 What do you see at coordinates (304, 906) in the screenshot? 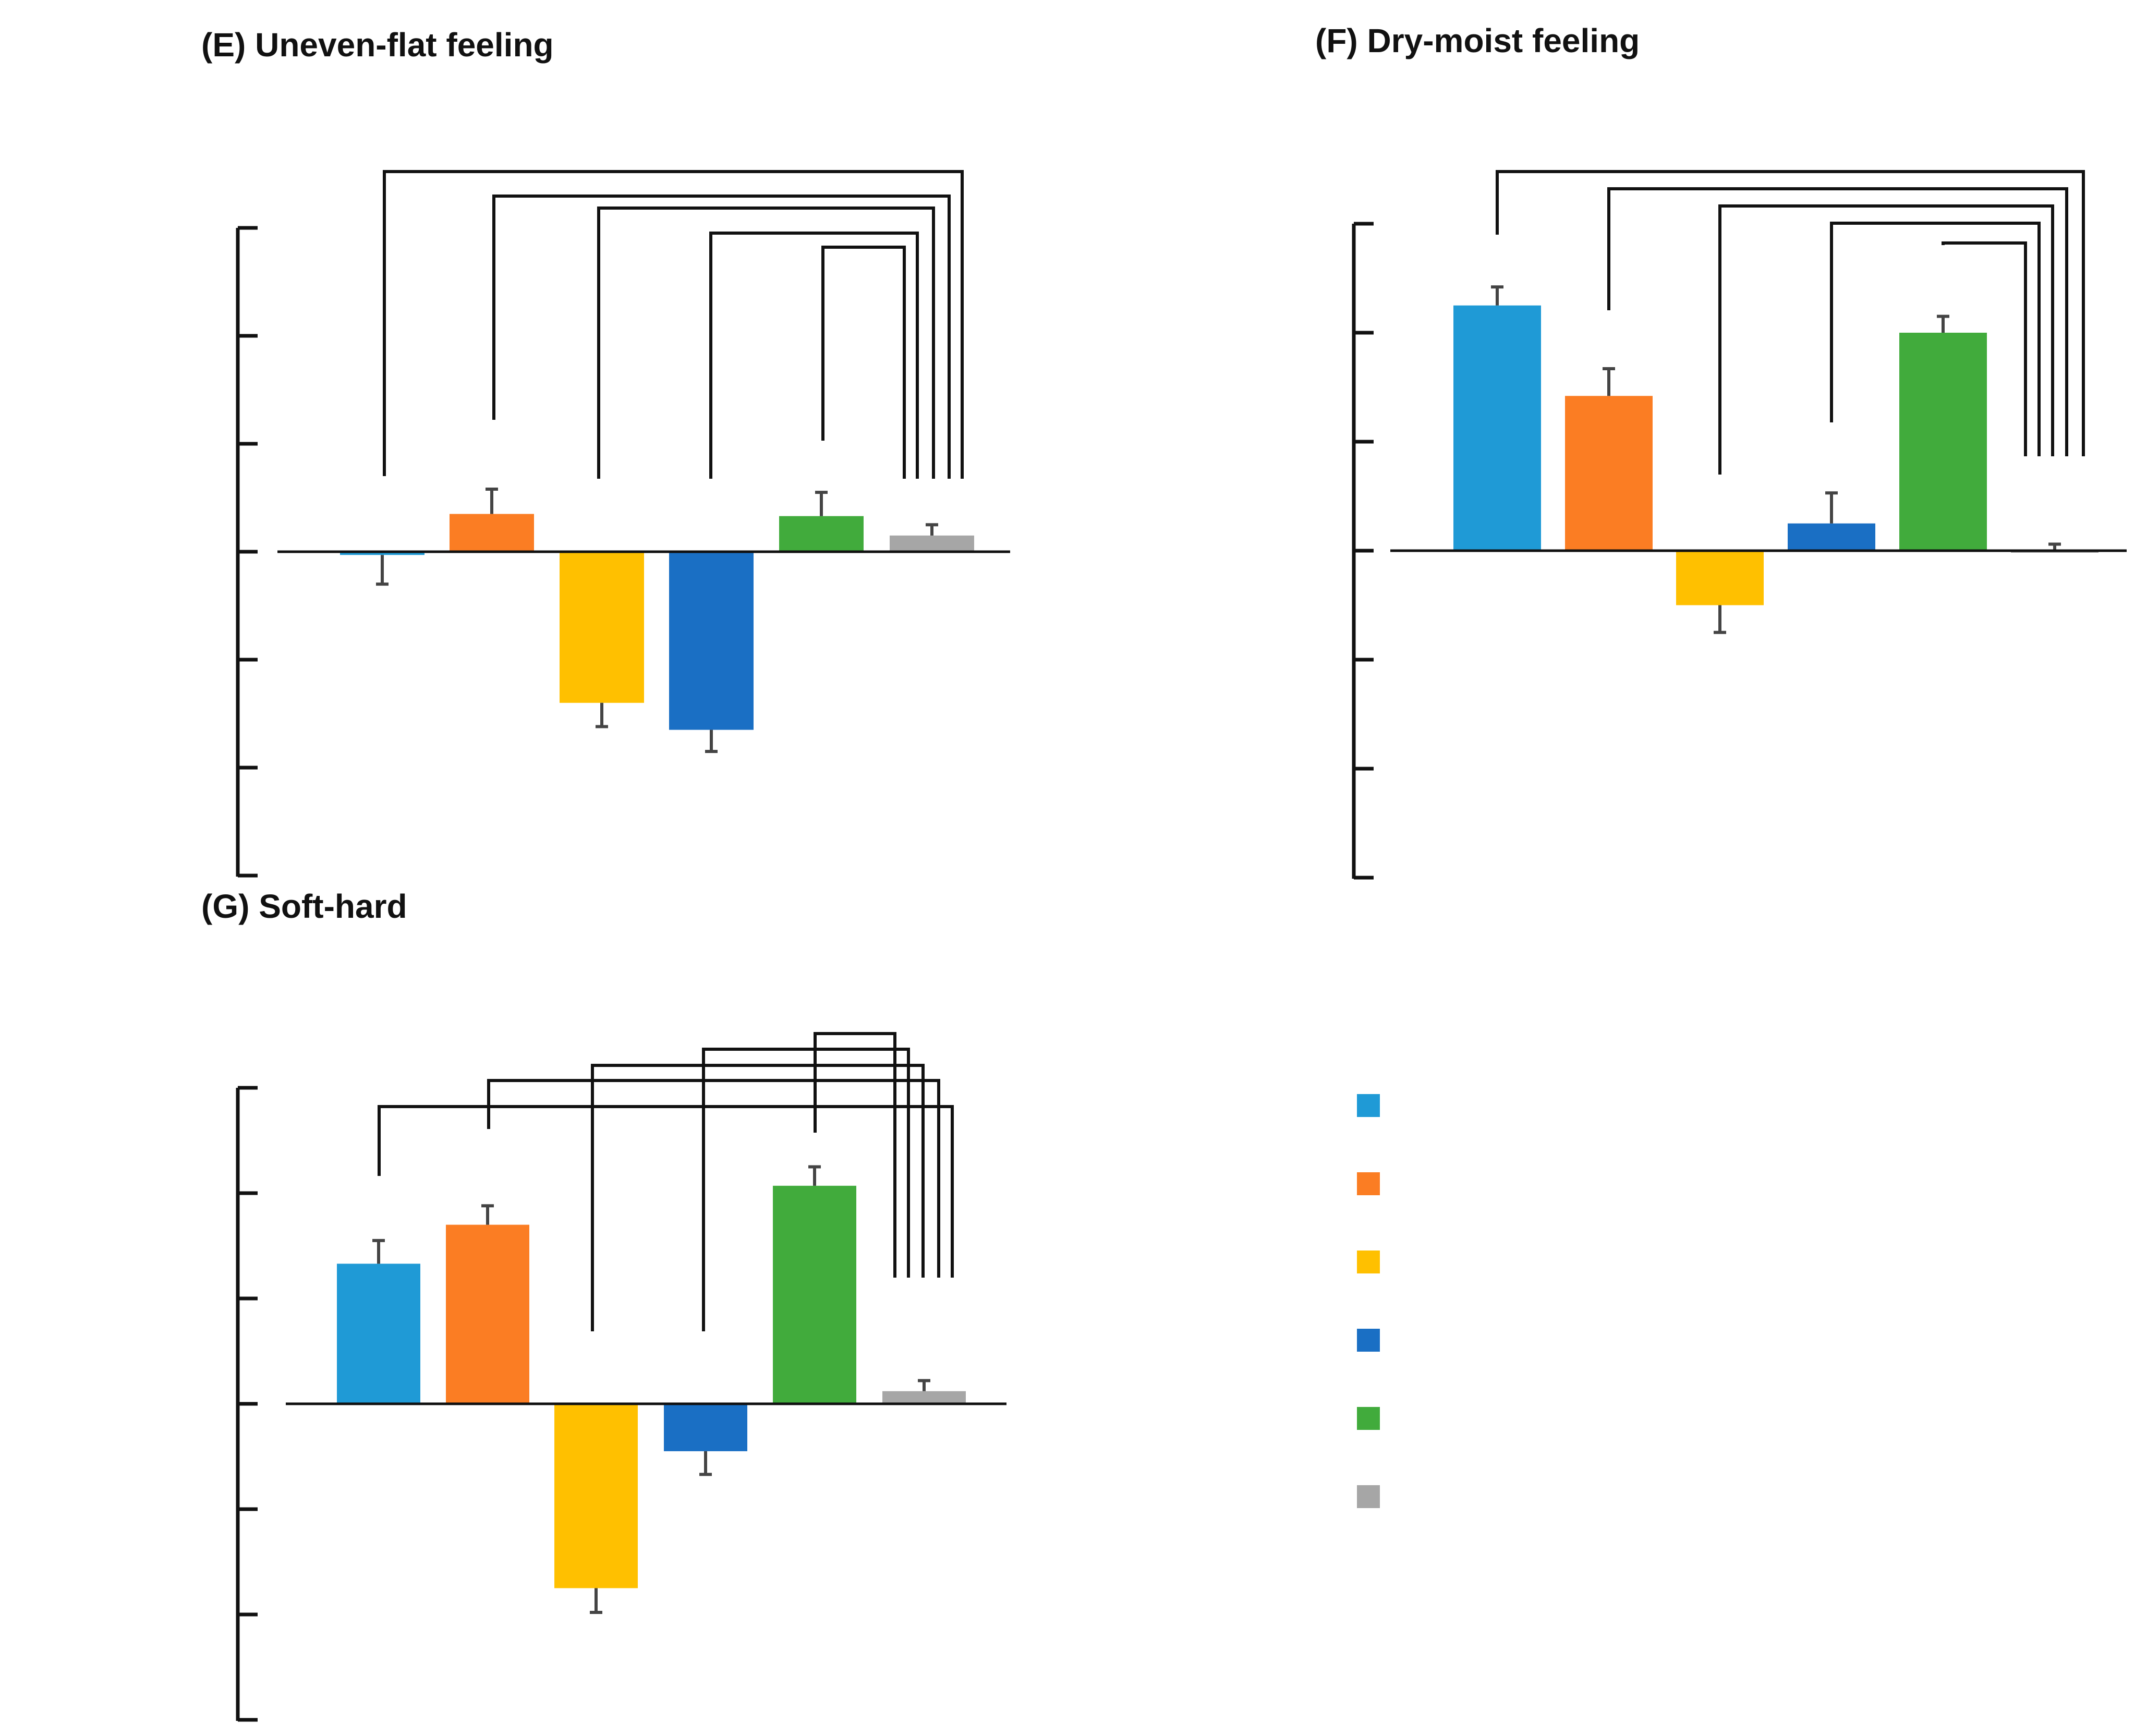
I see `panel-title: (G) Soft-hard` at bounding box center [304, 906].